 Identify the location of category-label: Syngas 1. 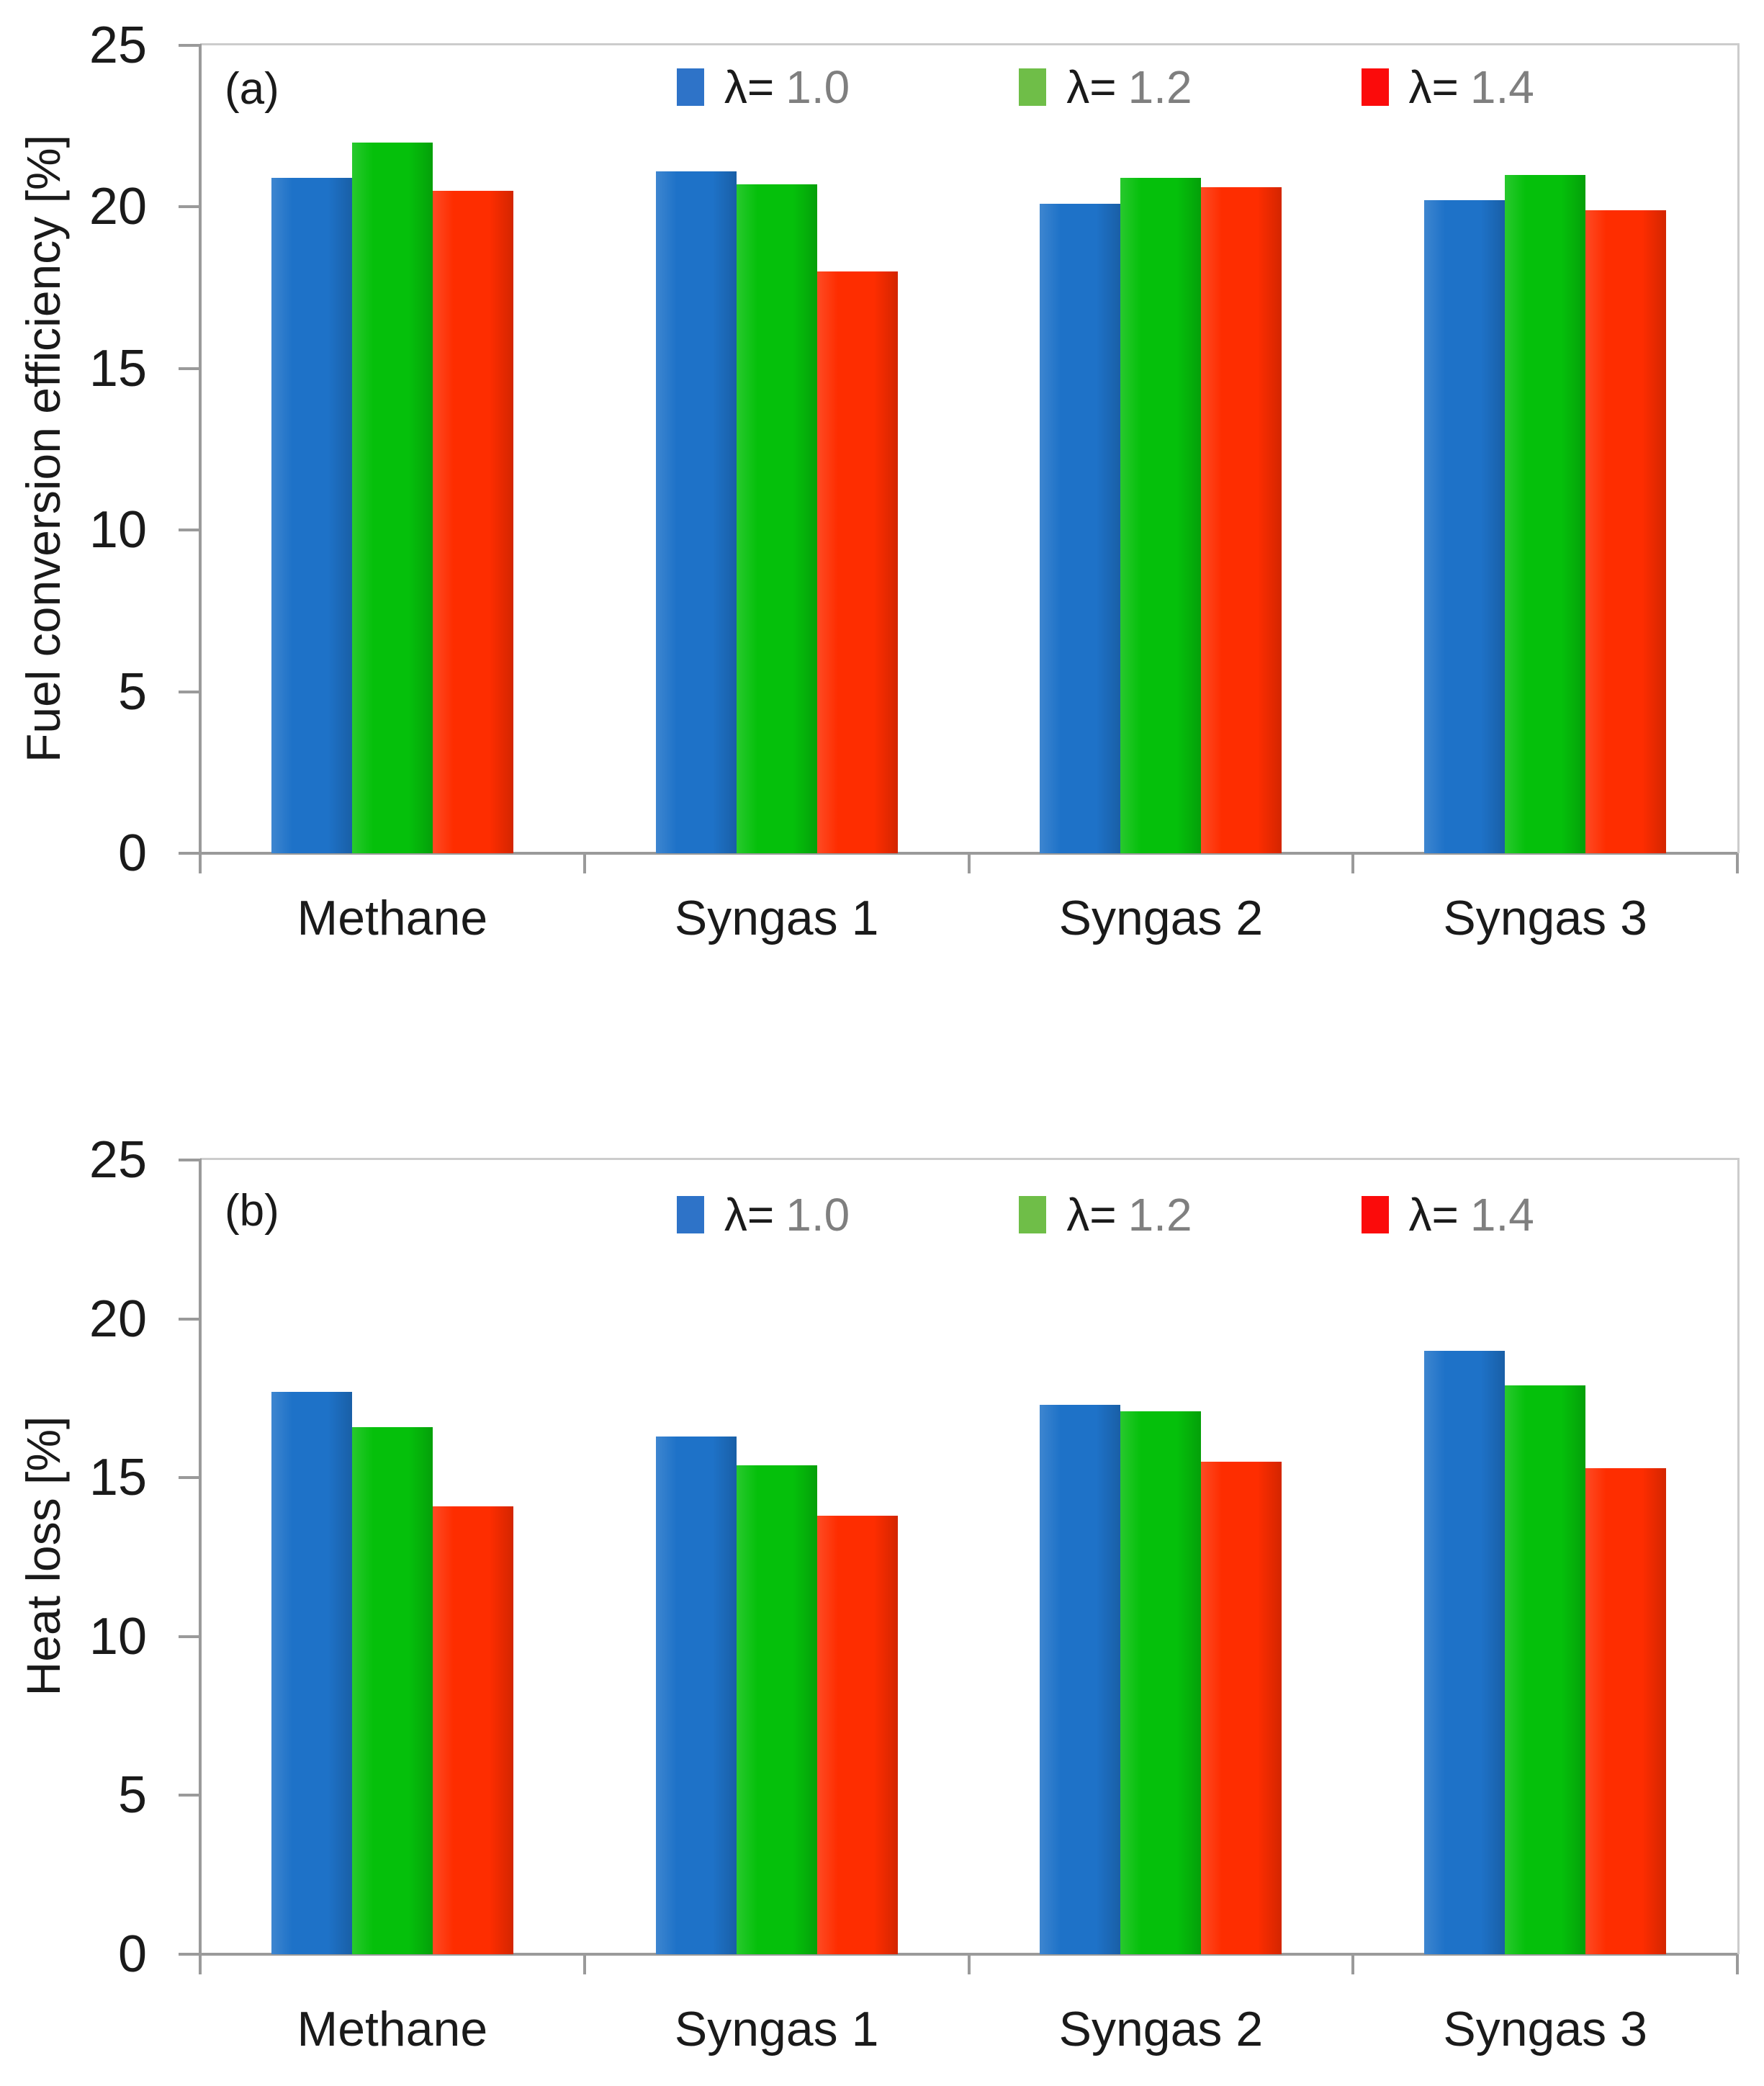
(776, 2029).